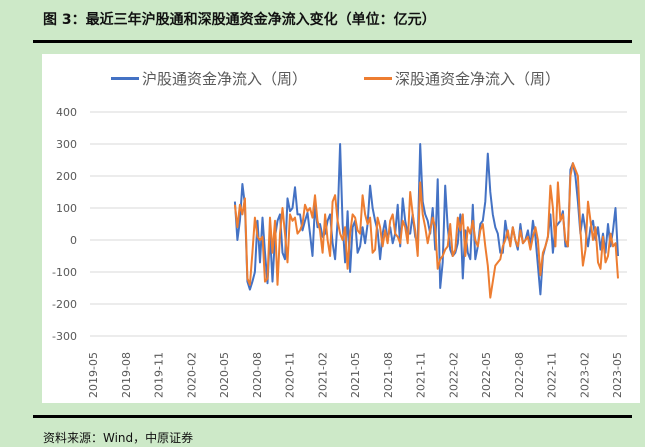 The width and height of the screenshot is (645, 447). I want to click on legend-label-sz: 深股通资金净流入（周）, so click(478, 79).